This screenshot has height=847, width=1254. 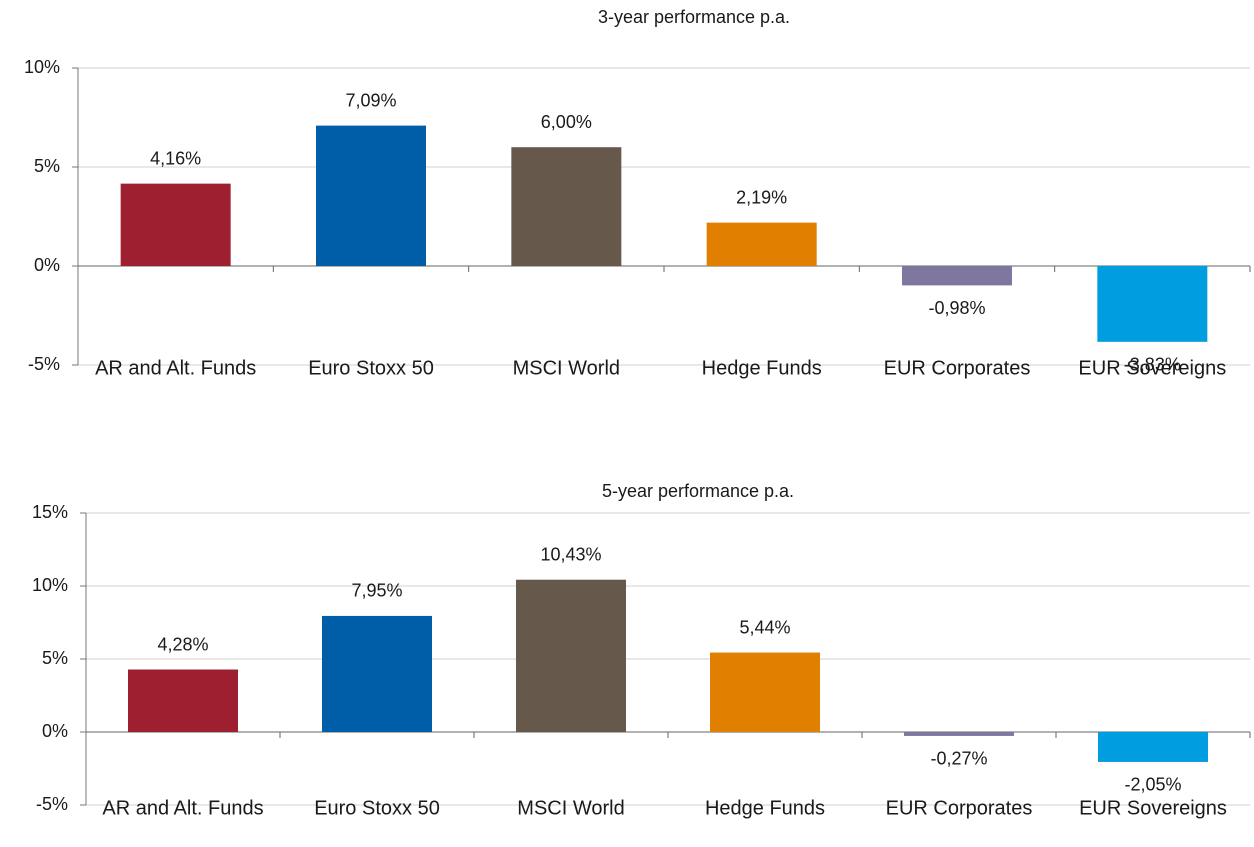 I want to click on y-tick-label: 15%, so click(x=50, y=512).